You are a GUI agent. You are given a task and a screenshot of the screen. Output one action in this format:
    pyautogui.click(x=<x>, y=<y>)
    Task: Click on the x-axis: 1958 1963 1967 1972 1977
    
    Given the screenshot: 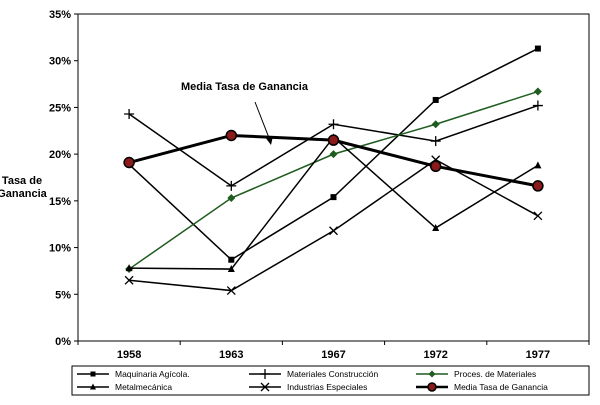 What is the action you would take?
    pyautogui.click(x=333, y=351)
    